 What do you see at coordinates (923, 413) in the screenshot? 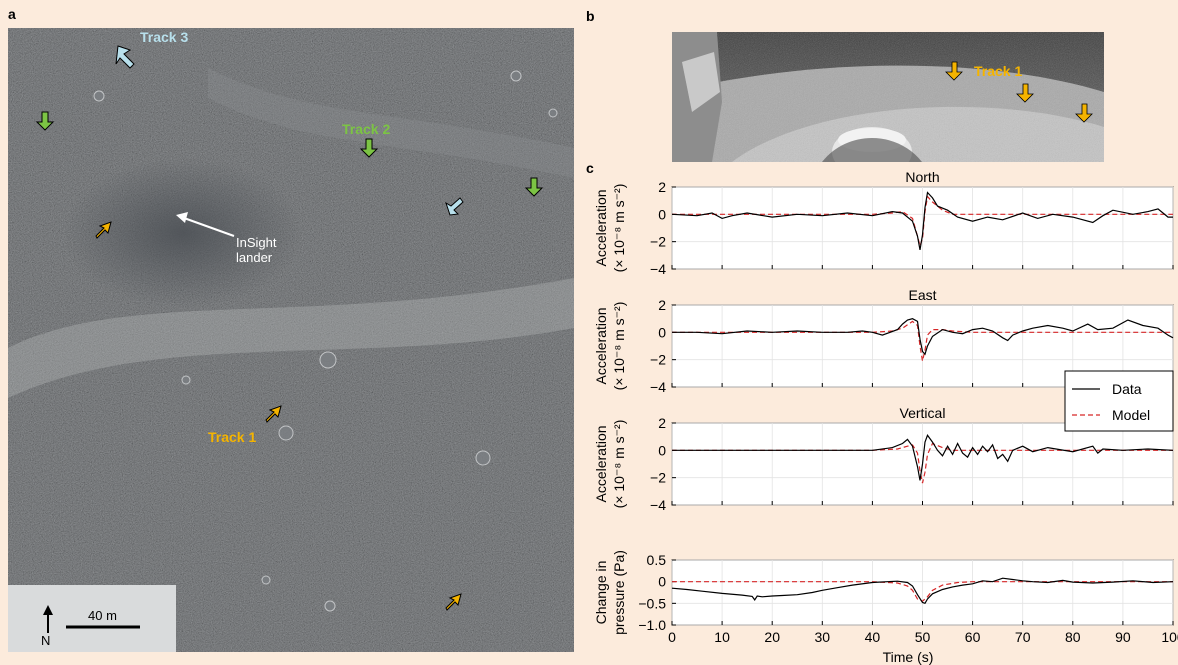
I see `panel-title: Vertical` at bounding box center [923, 413].